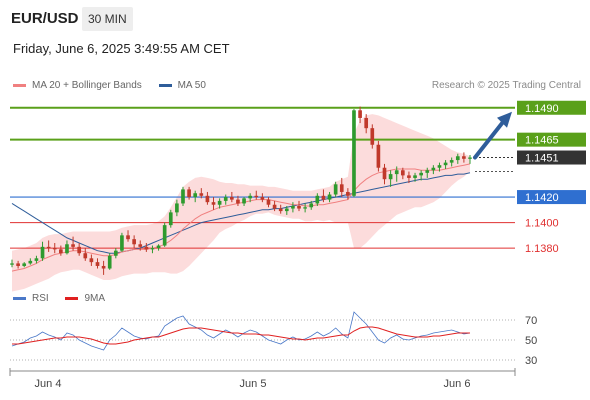 The image size is (590, 400). I want to click on level-label-1.1451: 1.1451, so click(542, 159).